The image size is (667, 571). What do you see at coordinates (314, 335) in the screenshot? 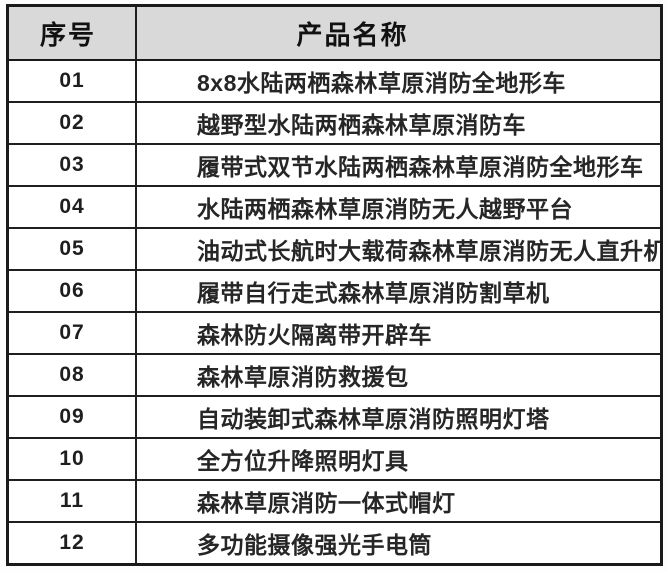
I see `product-name-cell: 森林防火隔离带开辟车` at bounding box center [314, 335].